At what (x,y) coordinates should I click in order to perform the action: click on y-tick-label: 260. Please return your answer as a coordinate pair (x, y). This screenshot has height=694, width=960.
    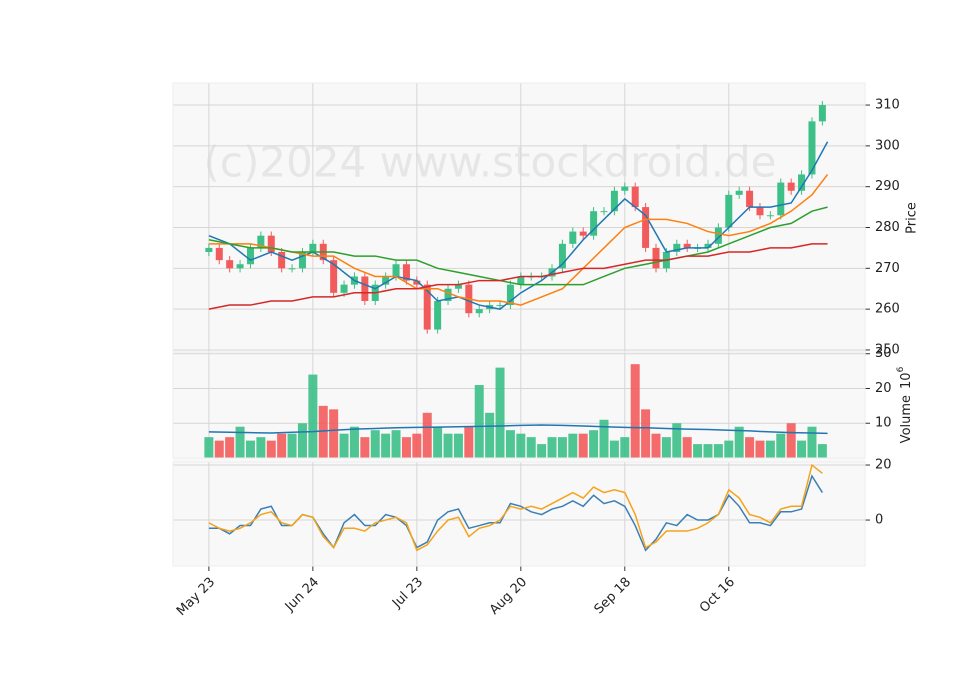
    Looking at the image, I should click on (887, 309).